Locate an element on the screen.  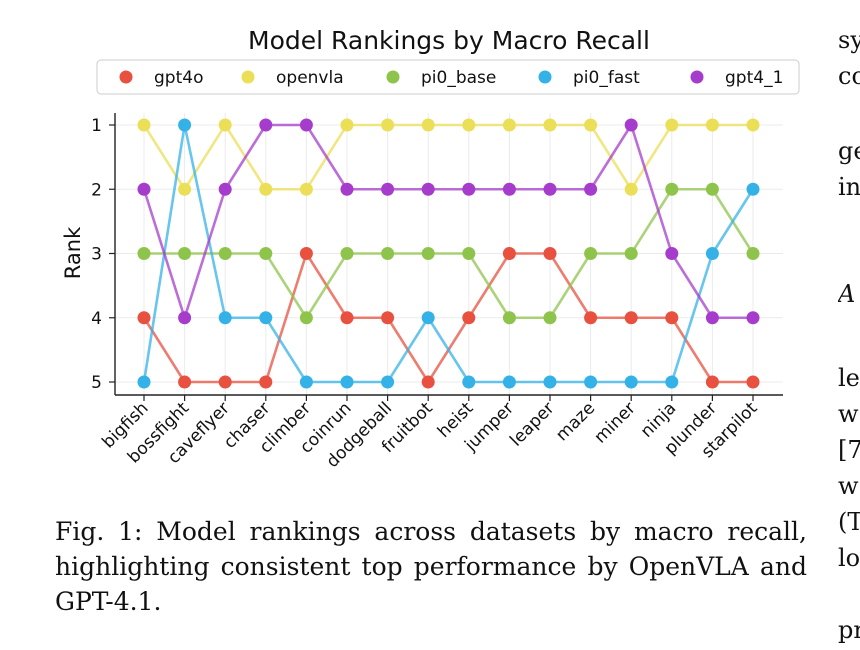
legend-label-pi0_fast: pi0_fast is located at coordinates (606, 78).